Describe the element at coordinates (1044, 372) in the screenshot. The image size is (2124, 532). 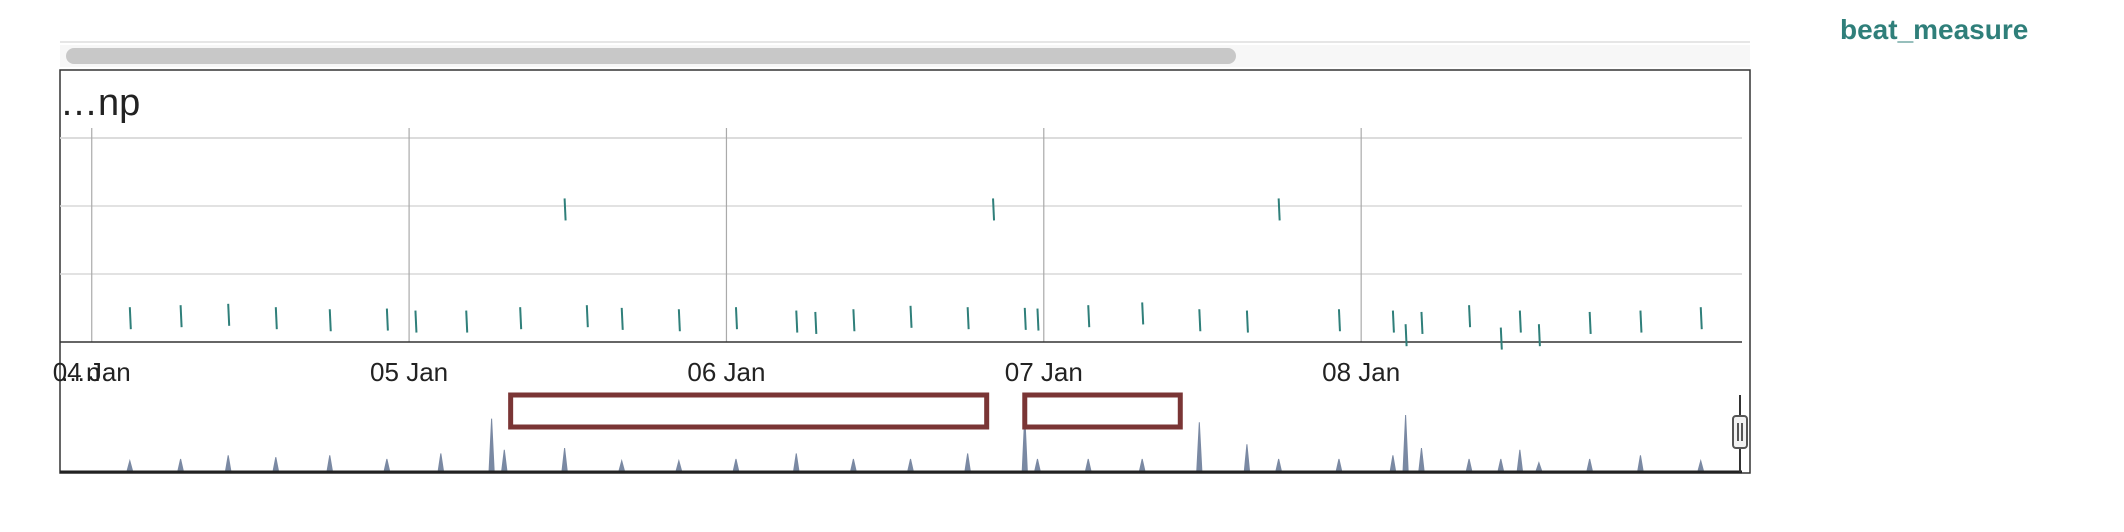
I see `x-tick-label-4: 07 Jan` at that location.